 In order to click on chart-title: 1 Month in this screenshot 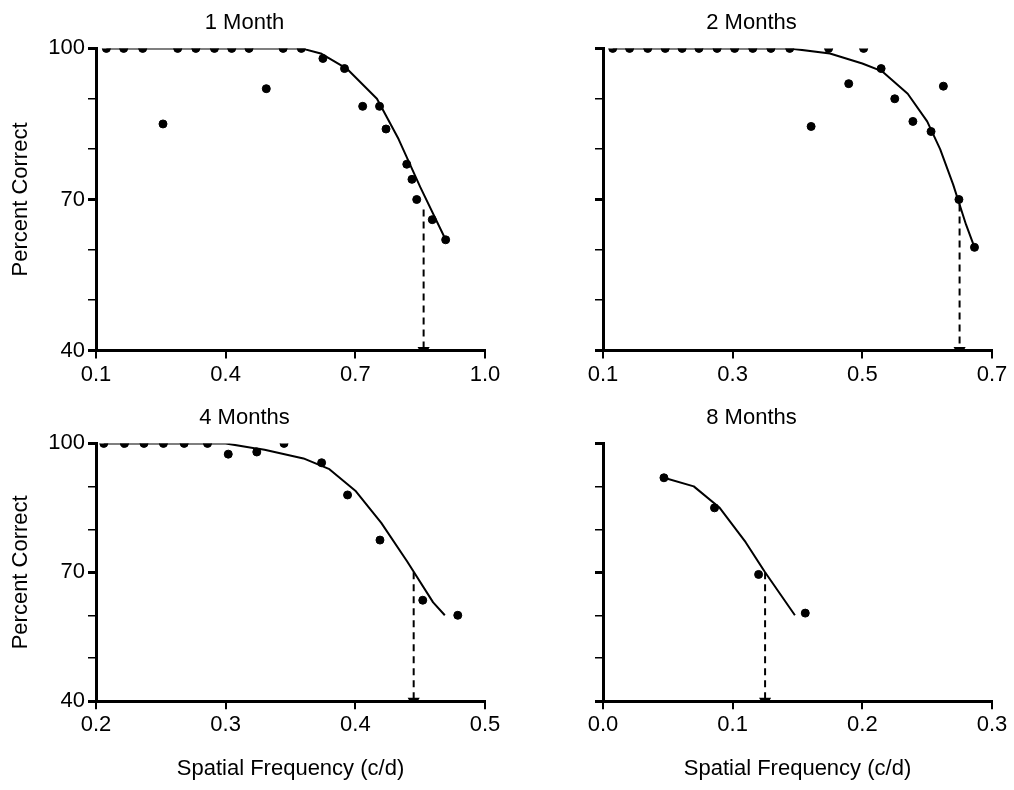, I will do `click(244, 22)`.